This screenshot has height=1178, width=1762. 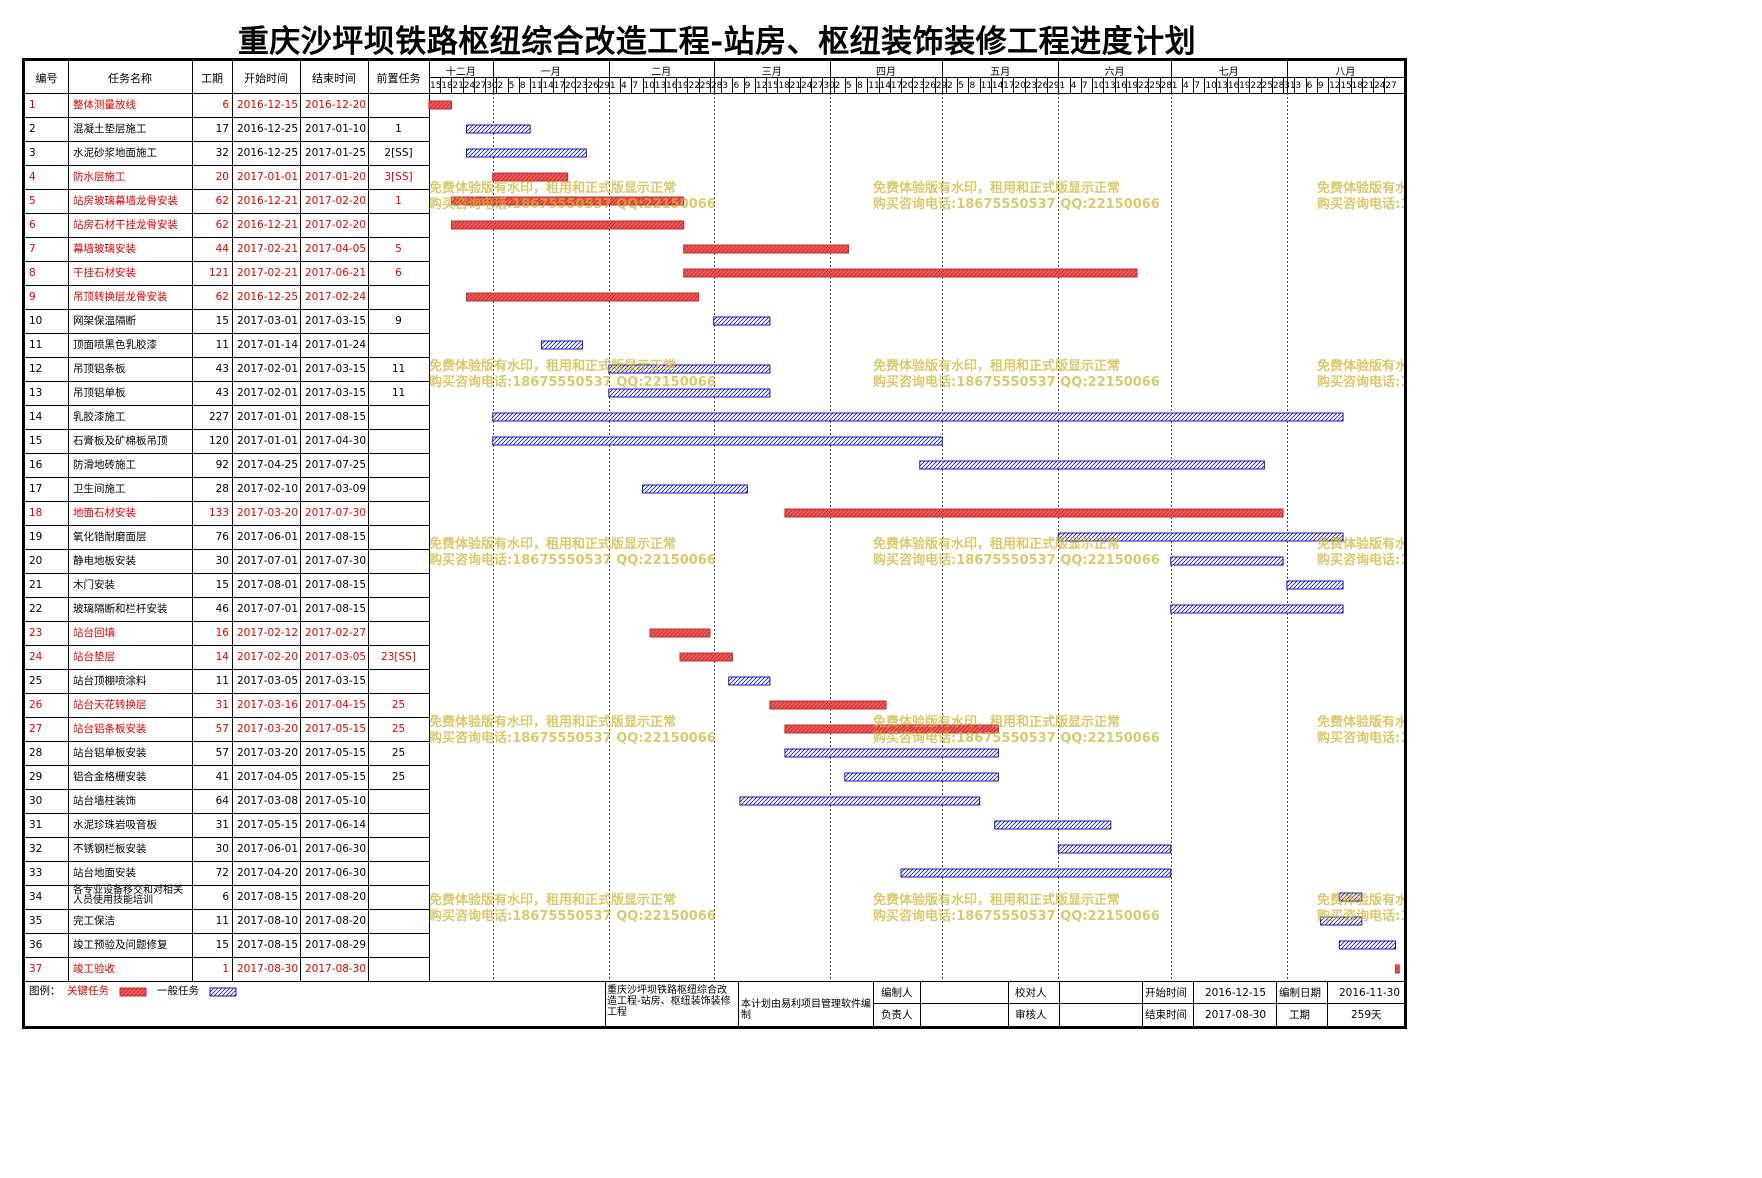 I want to click on task-name: 竣工验收, so click(x=94, y=969).